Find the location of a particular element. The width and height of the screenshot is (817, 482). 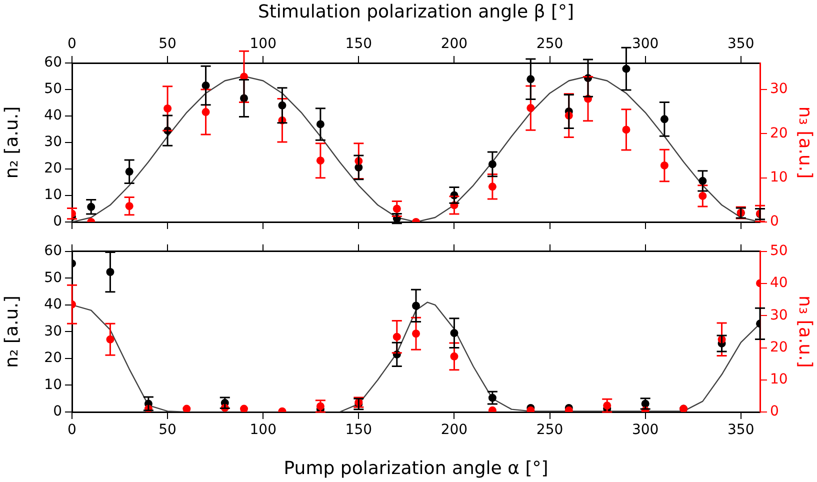

x-tick-label: 100 is located at coordinates (263, 430).